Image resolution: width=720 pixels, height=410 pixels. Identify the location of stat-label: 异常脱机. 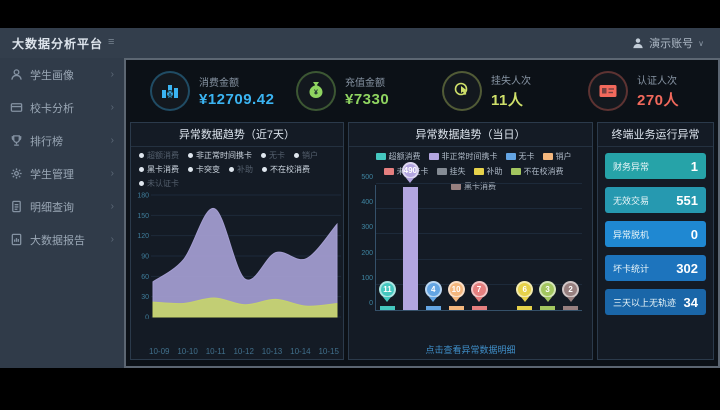
(631, 234).